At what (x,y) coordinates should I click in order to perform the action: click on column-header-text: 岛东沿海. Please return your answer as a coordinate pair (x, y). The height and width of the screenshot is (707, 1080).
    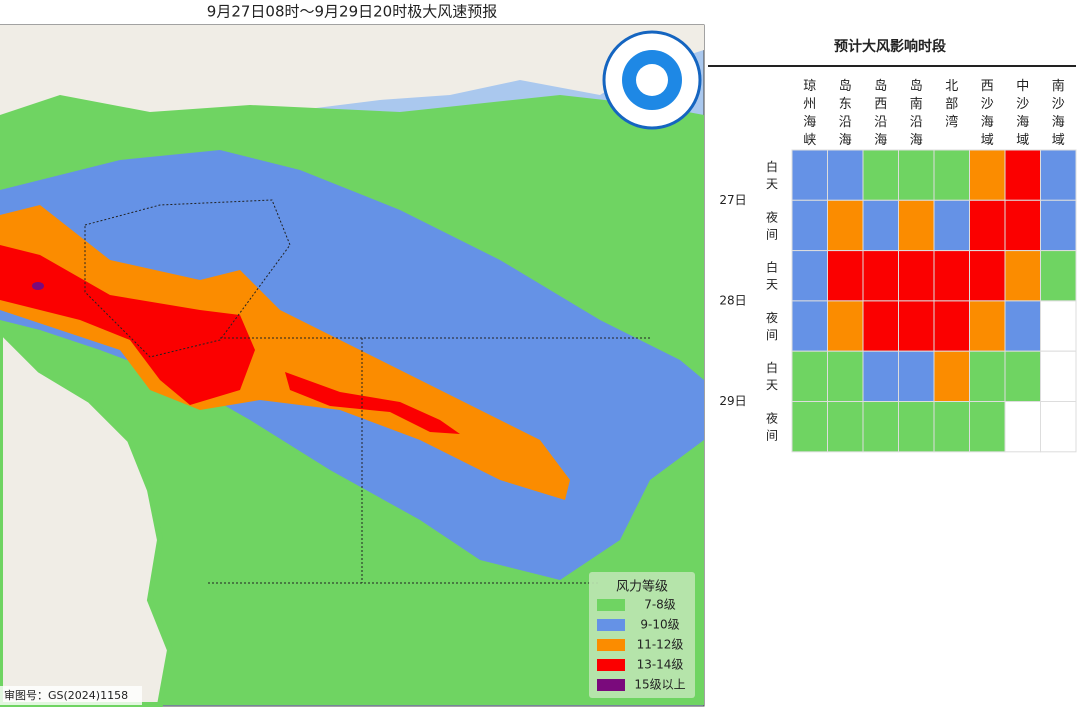
    Looking at the image, I should click on (845, 113).